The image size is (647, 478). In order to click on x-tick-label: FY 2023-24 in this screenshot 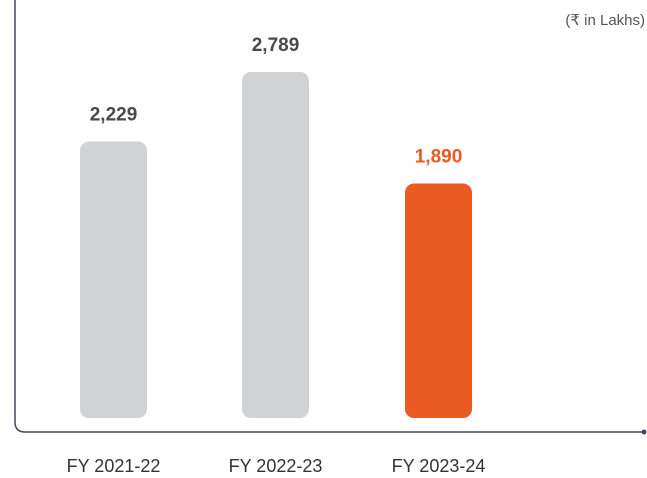, I will do `click(439, 466)`.